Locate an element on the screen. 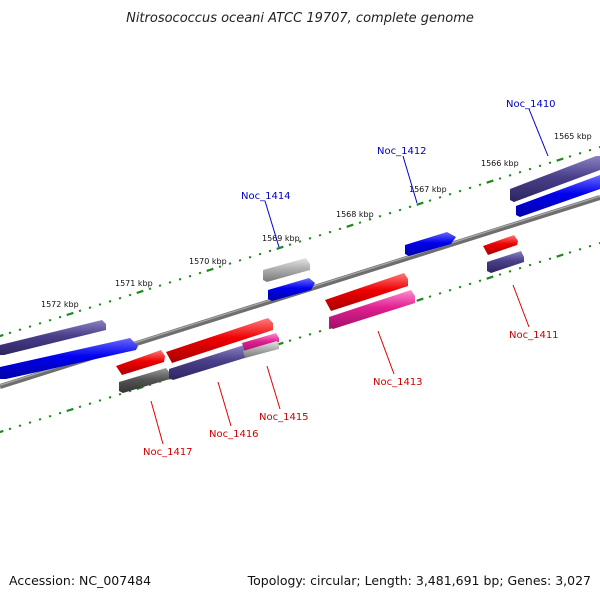  gene-label: Noc_1415 is located at coordinates (284, 417).